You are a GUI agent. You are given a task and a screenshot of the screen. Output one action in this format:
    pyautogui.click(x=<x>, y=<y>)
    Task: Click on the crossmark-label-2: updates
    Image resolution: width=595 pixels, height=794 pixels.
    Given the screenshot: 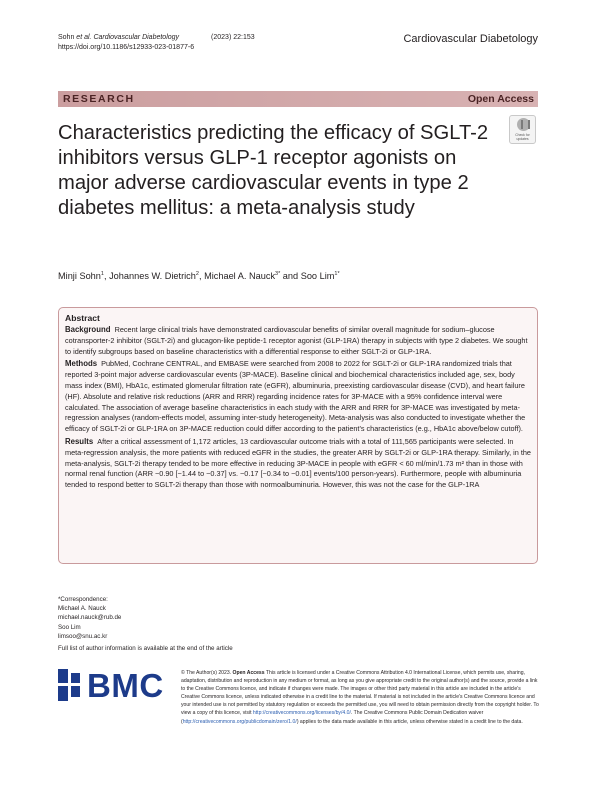 What is the action you would take?
    pyautogui.click(x=522, y=139)
    